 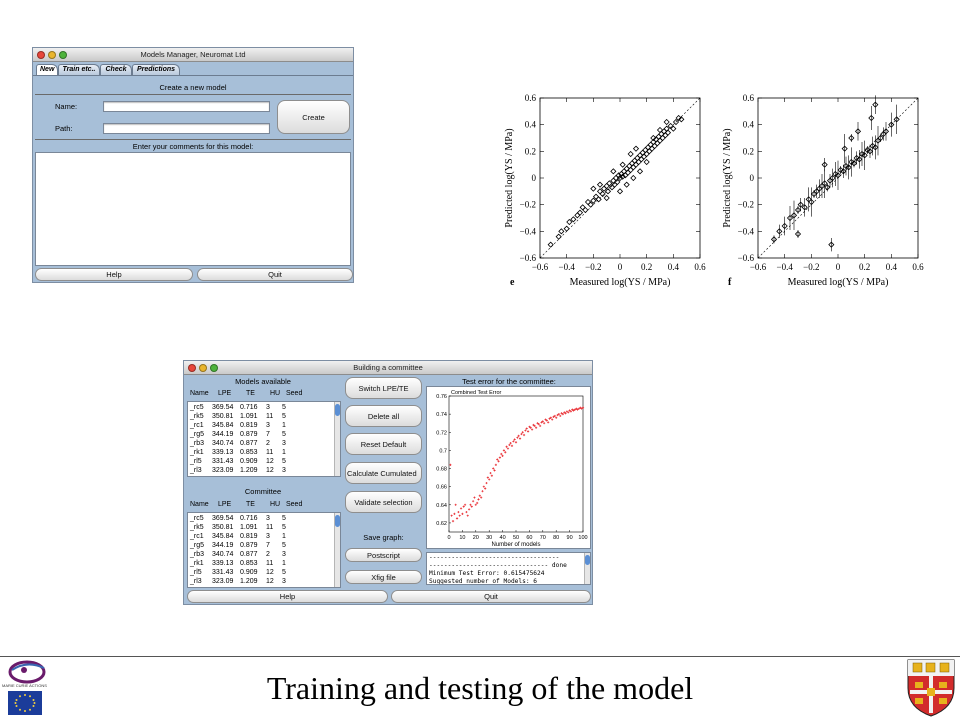 I want to click on models-list-scrollbar, so click(x=337, y=439).